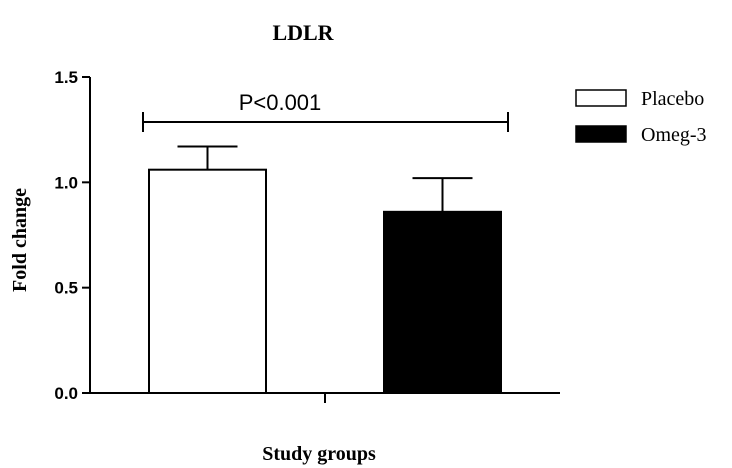 This screenshot has width=732, height=468. Describe the element at coordinates (280, 102) in the screenshot. I see `p-value-annotation: P<0.001` at that location.